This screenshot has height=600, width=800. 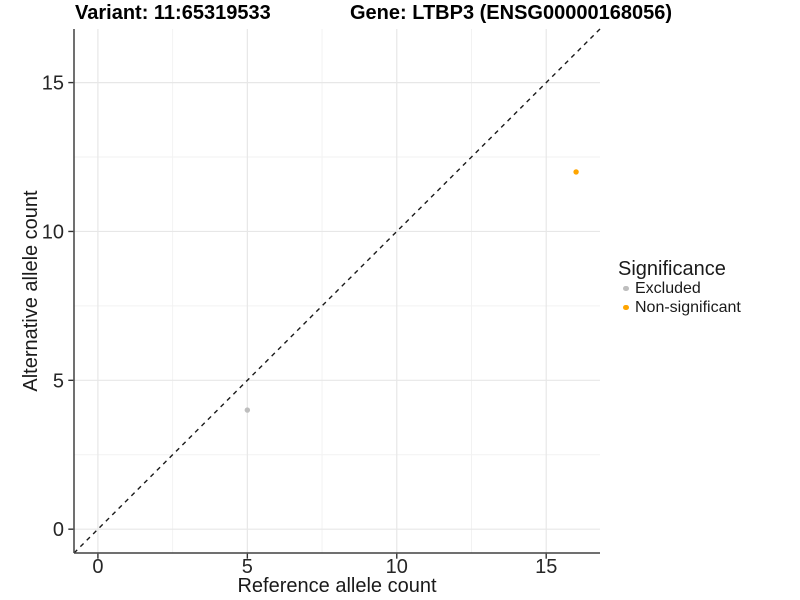 I want to click on legend-item-excluded: Excluded, so click(x=679, y=288).